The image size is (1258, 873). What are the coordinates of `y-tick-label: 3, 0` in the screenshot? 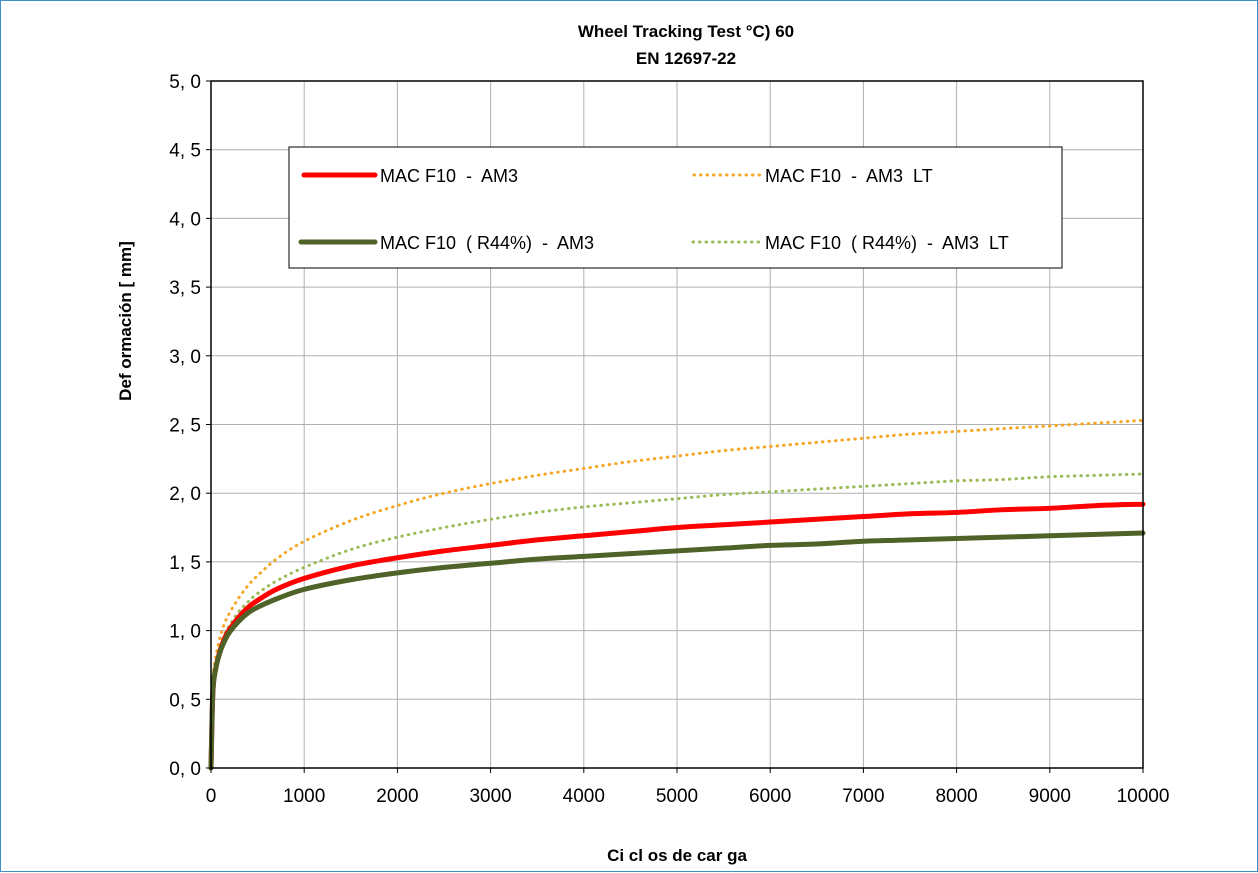 It's located at (185, 357).